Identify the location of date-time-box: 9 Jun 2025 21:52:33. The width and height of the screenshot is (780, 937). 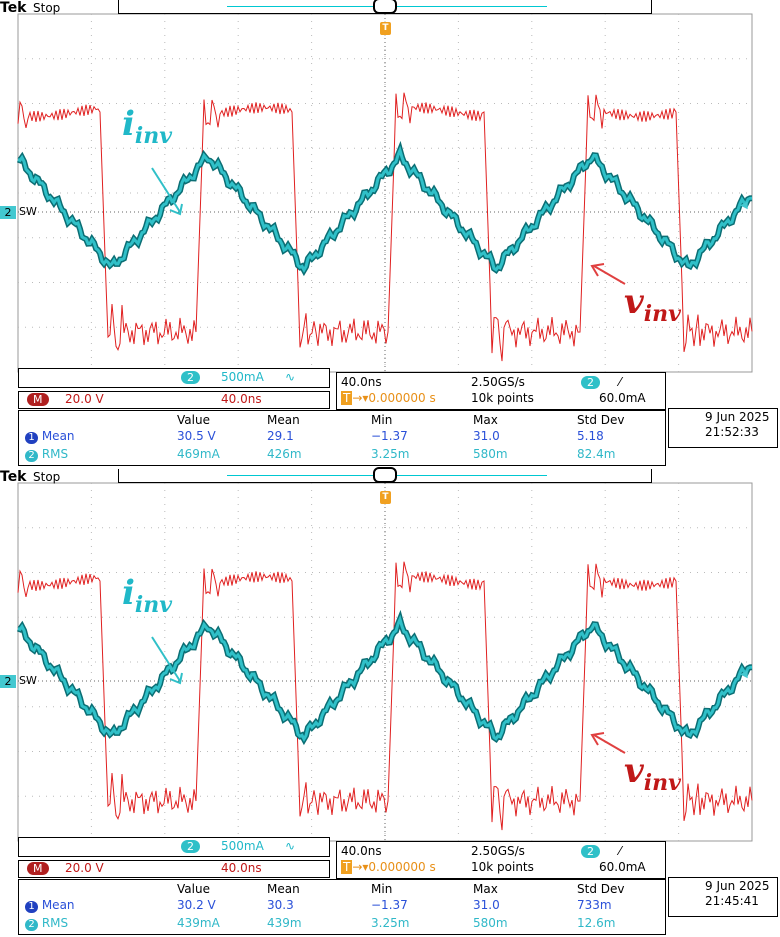
(723, 428).